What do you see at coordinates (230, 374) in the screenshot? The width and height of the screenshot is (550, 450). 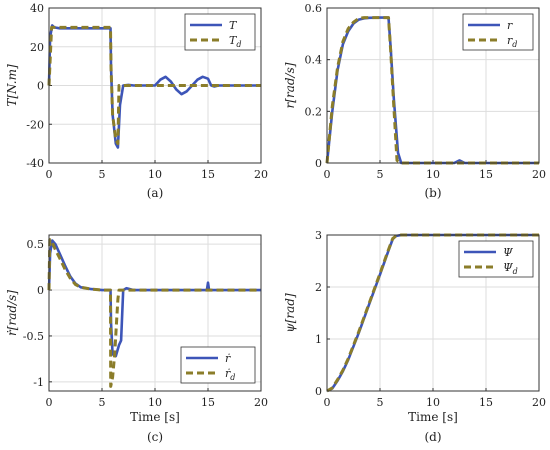 I see `legend-label: ṙd` at bounding box center [230, 374].